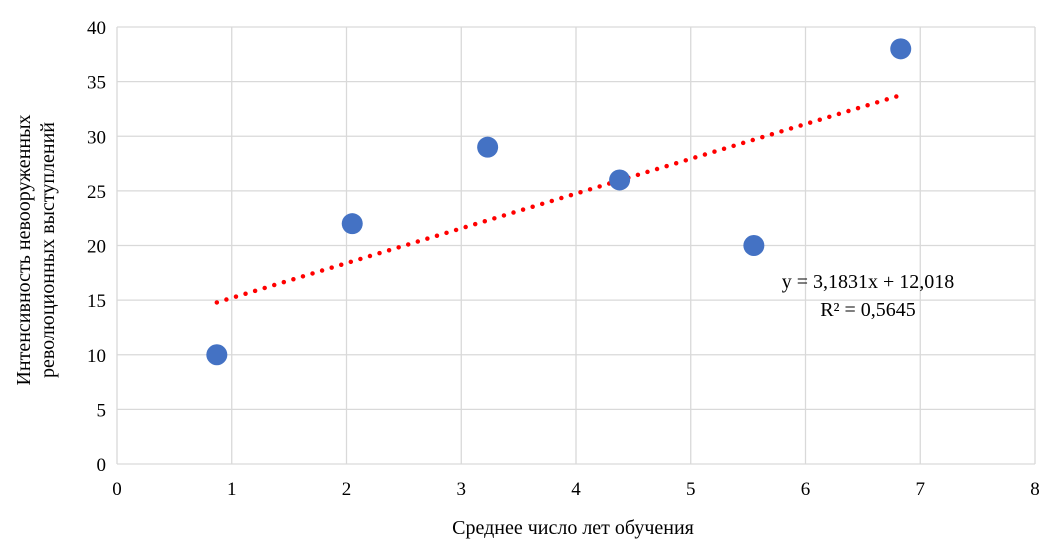 The height and width of the screenshot is (543, 1043). I want to click on x-tick-label: 1, so click(232, 489).